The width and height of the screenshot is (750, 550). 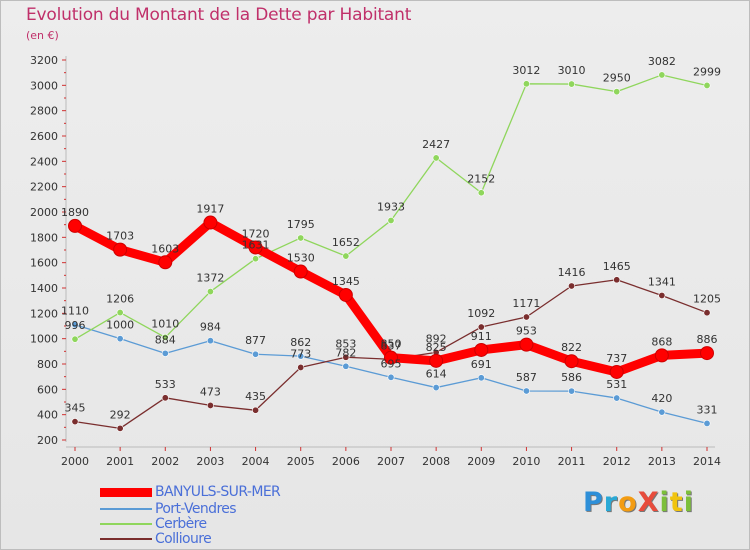 I want to click on data-label: 953, so click(x=526, y=331).